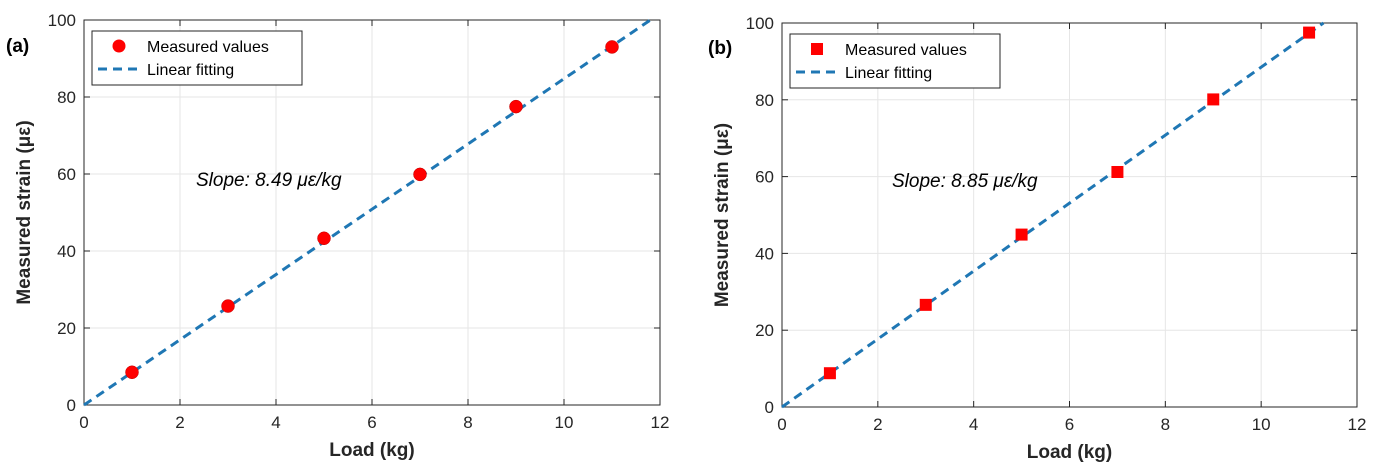 The width and height of the screenshot is (1375, 466). What do you see at coordinates (17, 46) in the screenshot?
I see `panel-label: (a)` at bounding box center [17, 46].